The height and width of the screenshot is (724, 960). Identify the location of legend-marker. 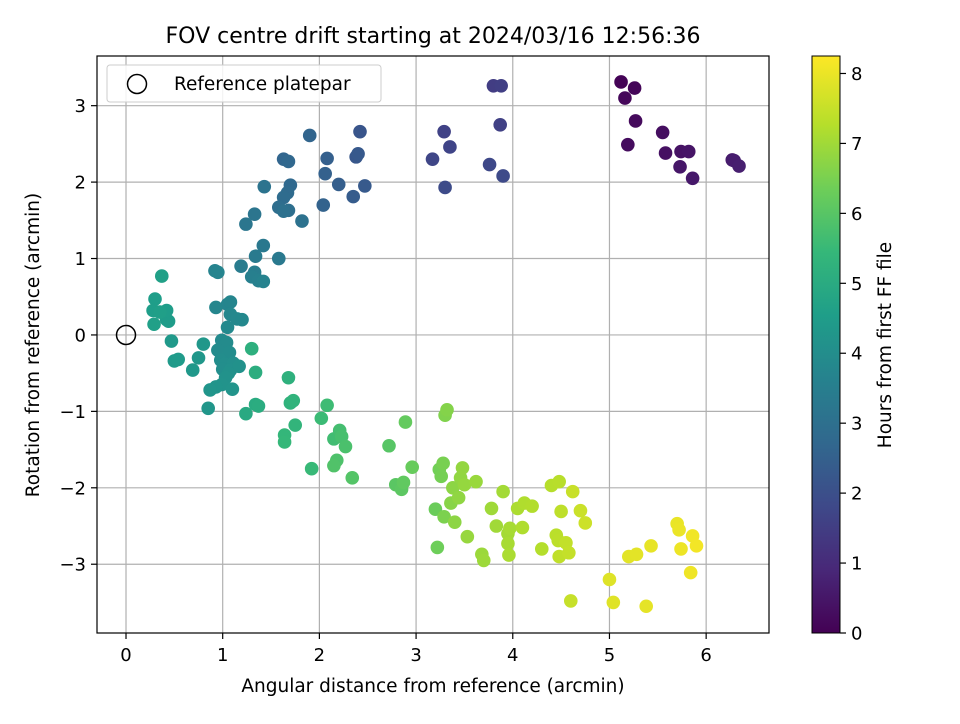
(137, 84).